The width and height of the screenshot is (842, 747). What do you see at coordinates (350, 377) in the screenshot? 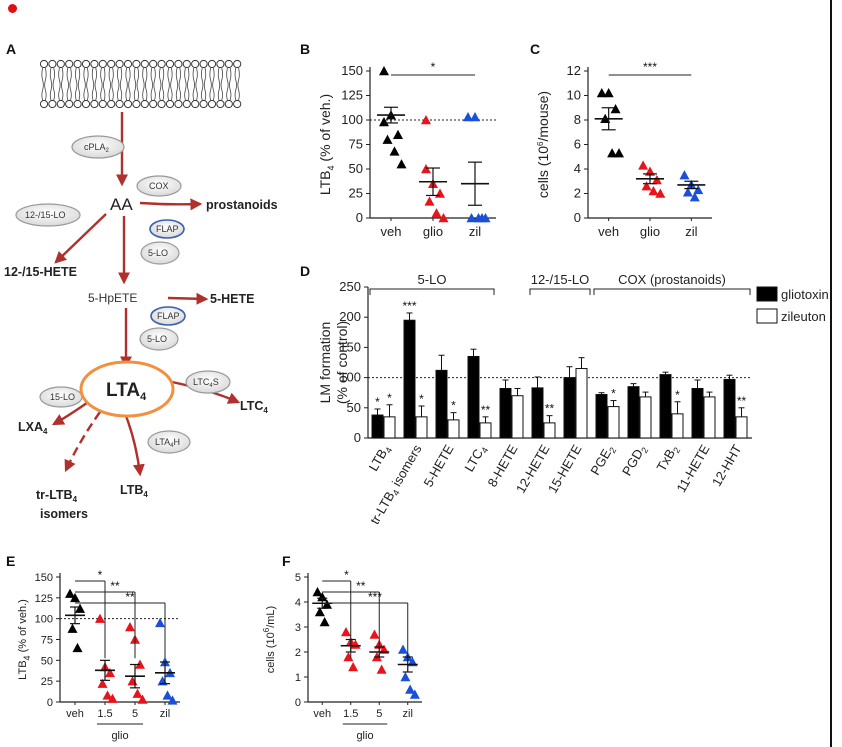
I see `y-tick-label: 100` at bounding box center [350, 377].